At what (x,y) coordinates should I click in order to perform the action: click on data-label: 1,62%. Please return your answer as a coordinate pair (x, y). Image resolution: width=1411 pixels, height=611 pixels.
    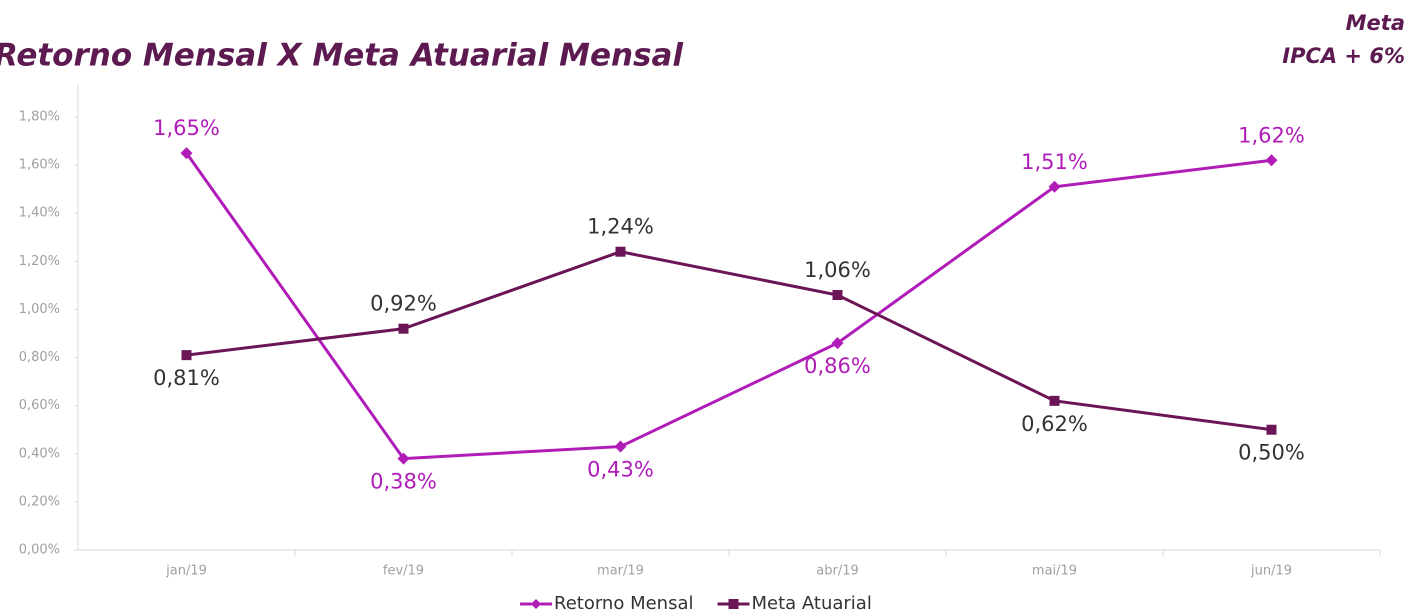
    Looking at the image, I should click on (1271, 135).